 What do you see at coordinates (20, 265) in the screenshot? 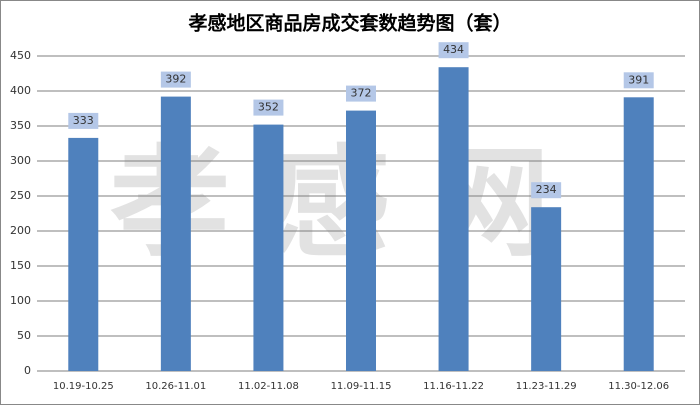
I see `y-tick-label: 150` at bounding box center [20, 265].